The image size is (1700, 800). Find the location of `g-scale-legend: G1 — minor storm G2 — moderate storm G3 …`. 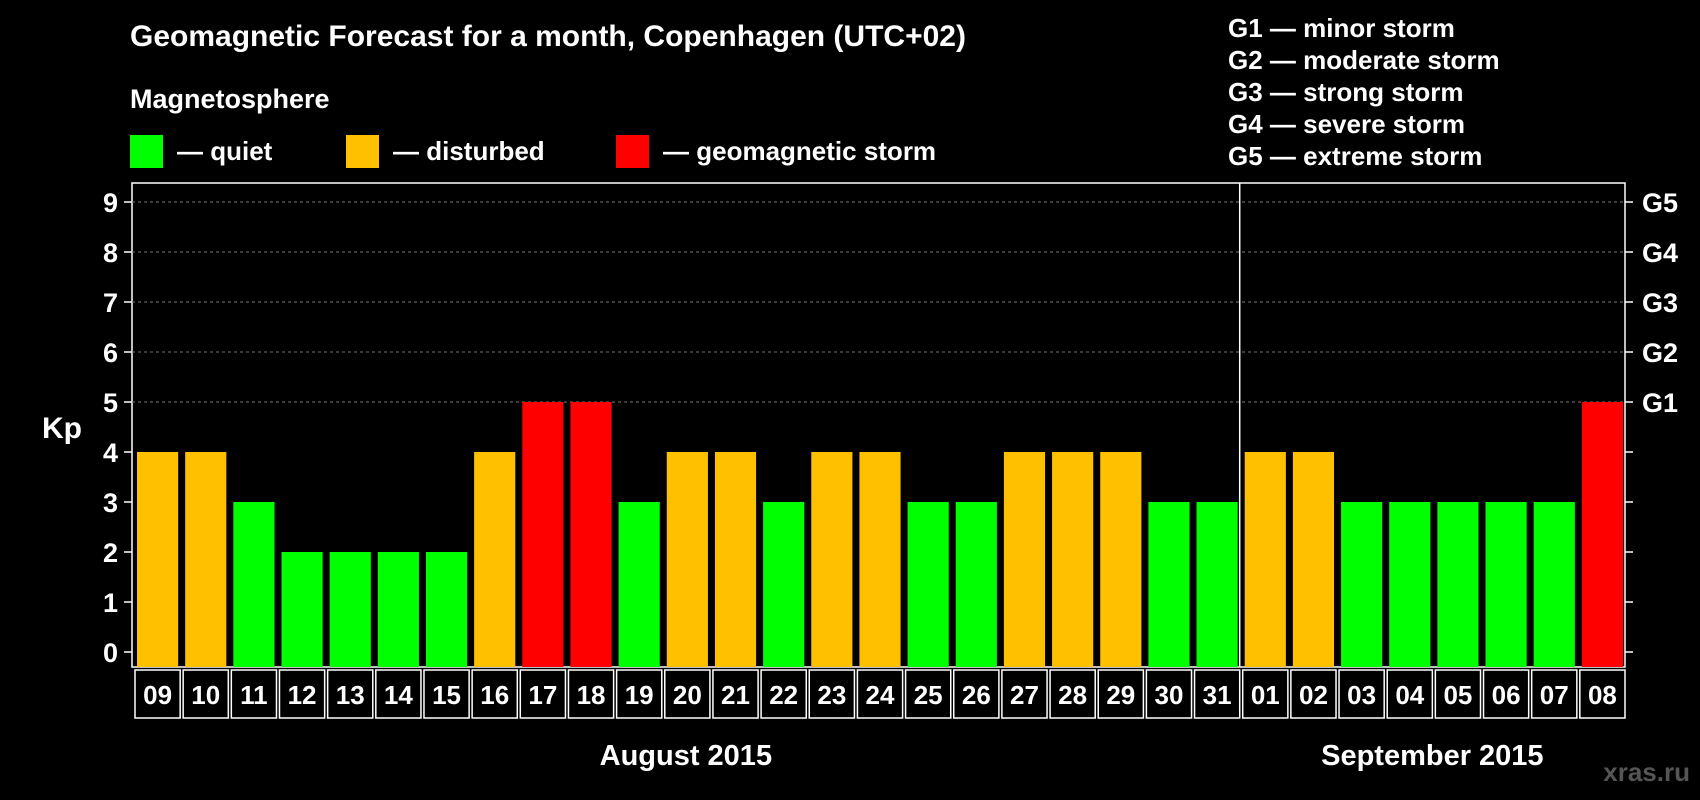

g-scale-legend: G1 — minor storm G2 — moderate storm G3 … is located at coordinates (1364, 92).